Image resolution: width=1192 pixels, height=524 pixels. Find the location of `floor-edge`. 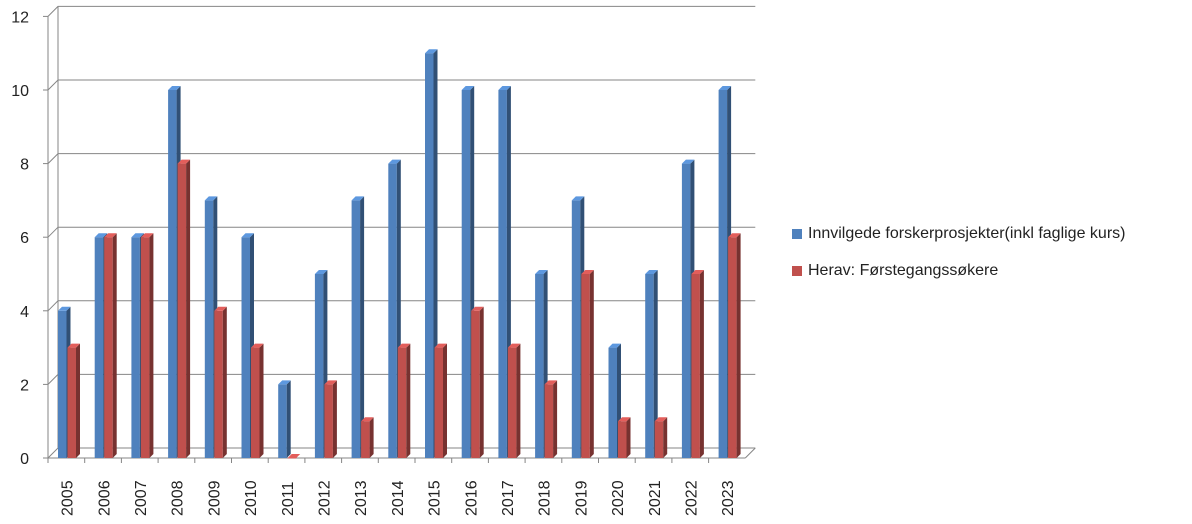

floor-edge is located at coordinates (750, 453).